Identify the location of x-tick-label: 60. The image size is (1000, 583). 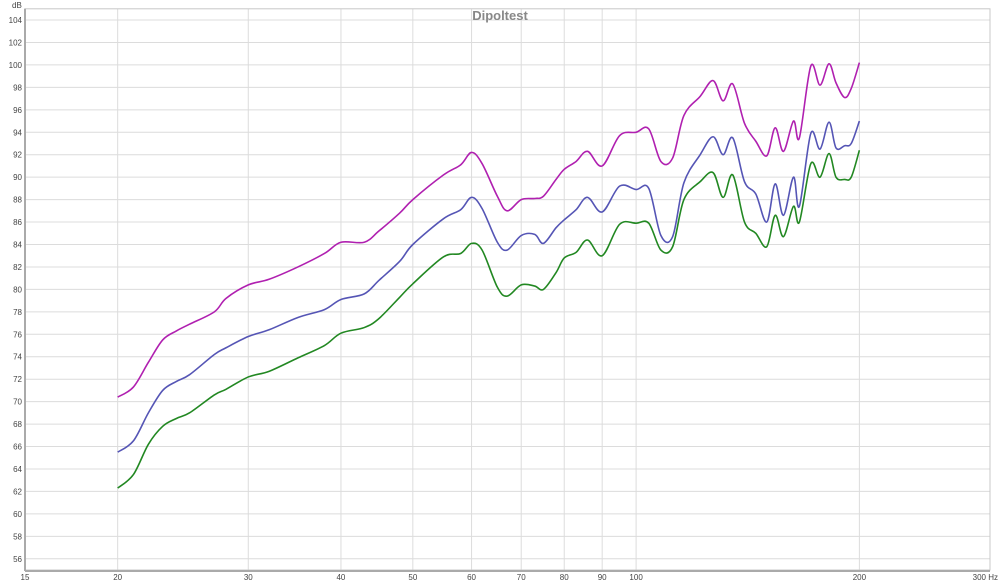
(471, 577).